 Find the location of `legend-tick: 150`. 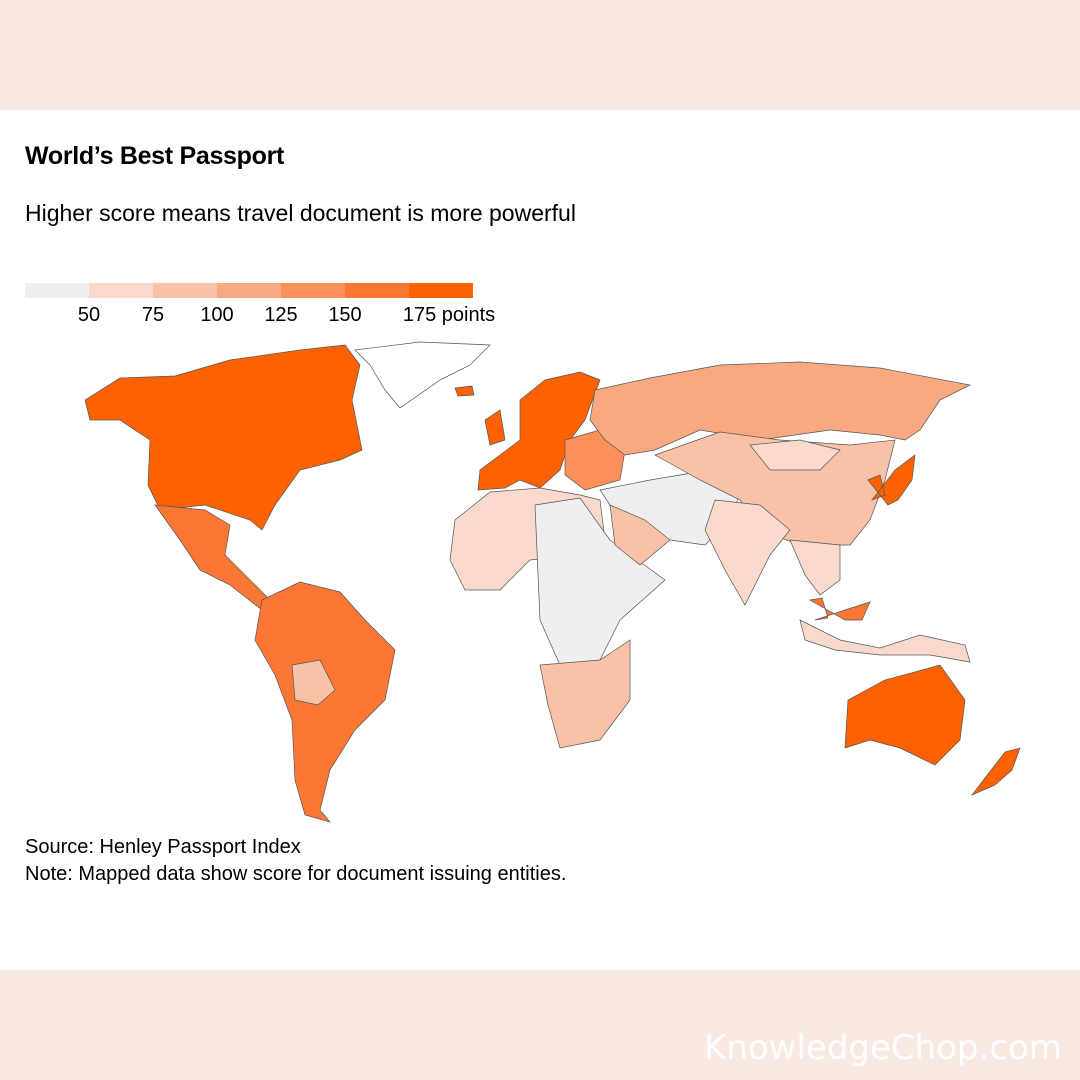

legend-tick: 150 is located at coordinates (345, 315).